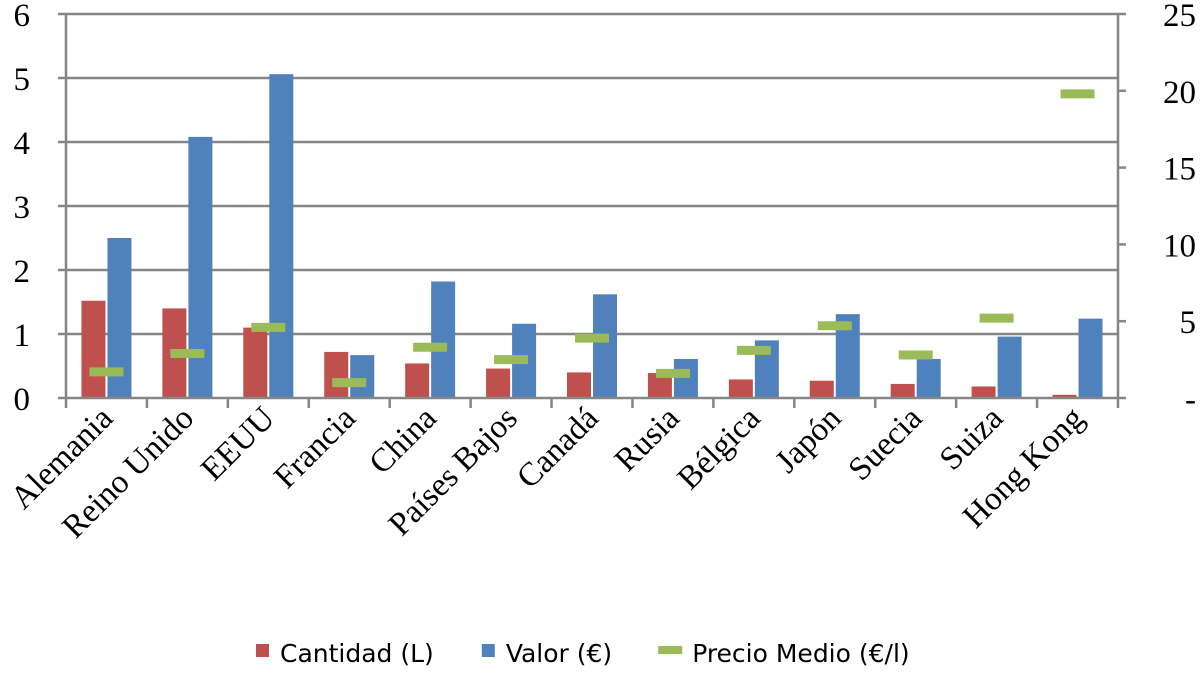 The image size is (1200, 685). What do you see at coordinates (719, 448) in the screenshot?
I see `category-label: Bélgica` at bounding box center [719, 448].